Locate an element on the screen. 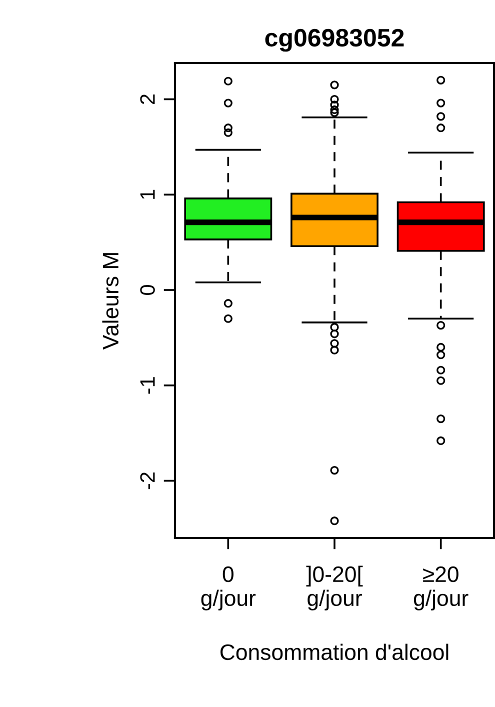  y-tick-label: -1 is located at coordinates (147, 385).